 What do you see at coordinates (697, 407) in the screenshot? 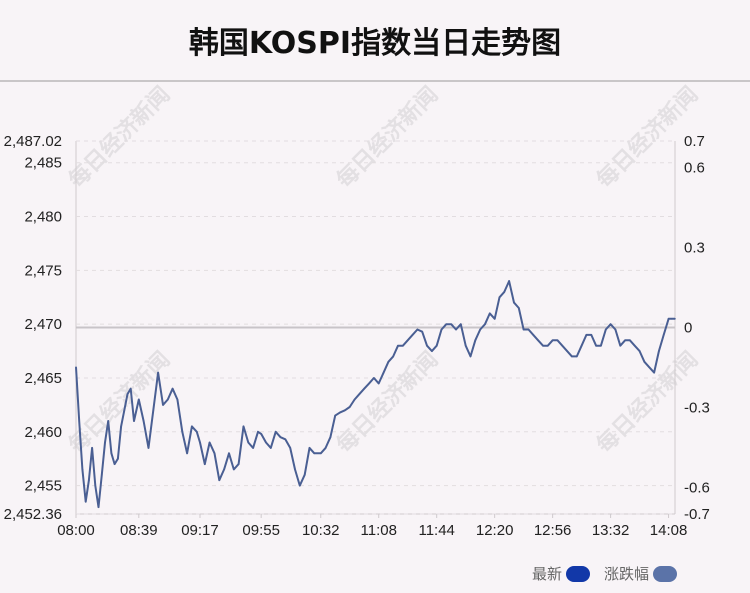
I see `right-tick-label-4: -0.3` at bounding box center [697, 407].